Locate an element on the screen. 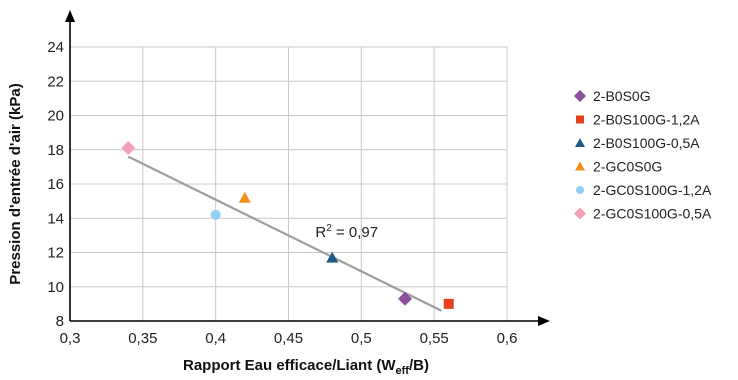 This screenshot has width=738, height=380. y-tick-label: 16 is located at coordinates (55, 184).